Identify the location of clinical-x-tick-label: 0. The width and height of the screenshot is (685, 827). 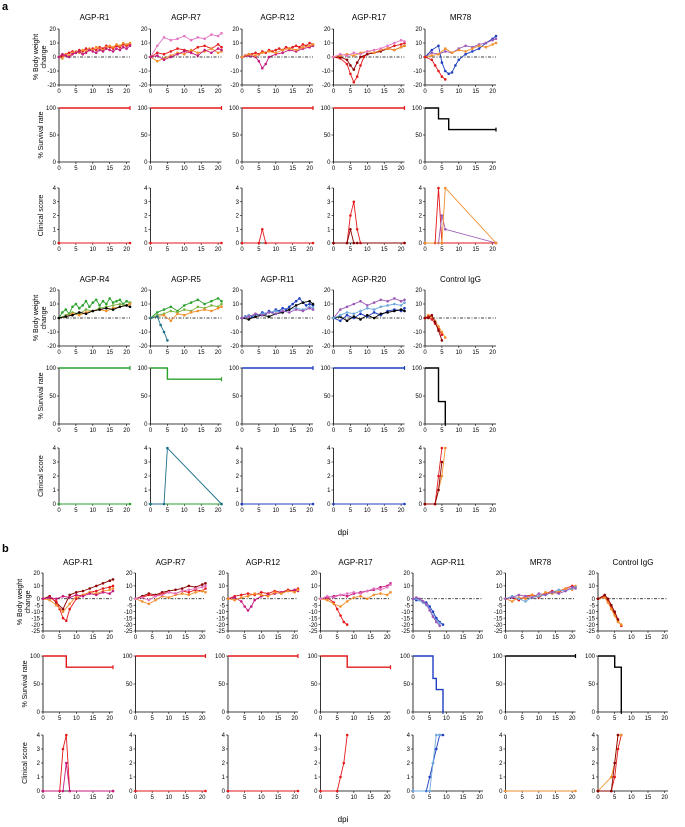
(228, 798).